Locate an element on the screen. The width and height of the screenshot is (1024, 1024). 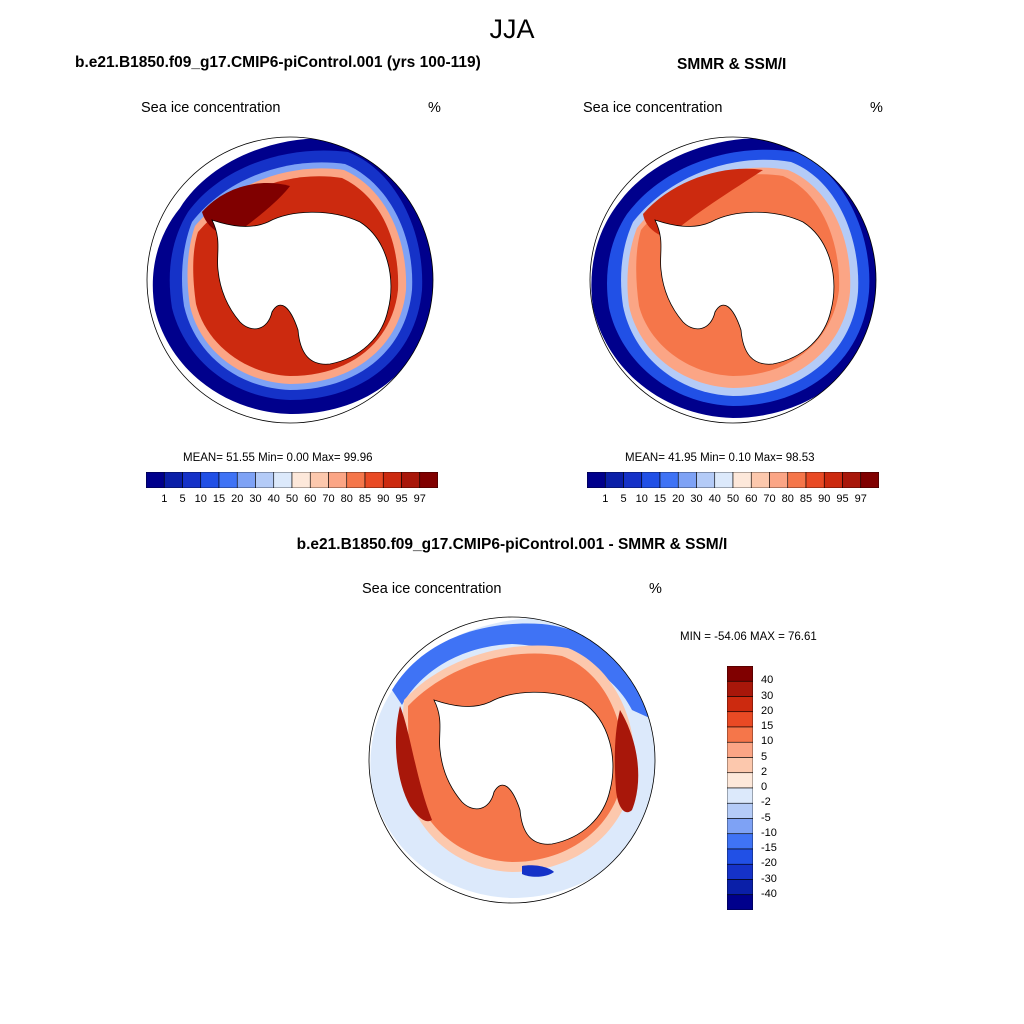
diff-antarctica is located at coordinates (523, 768).